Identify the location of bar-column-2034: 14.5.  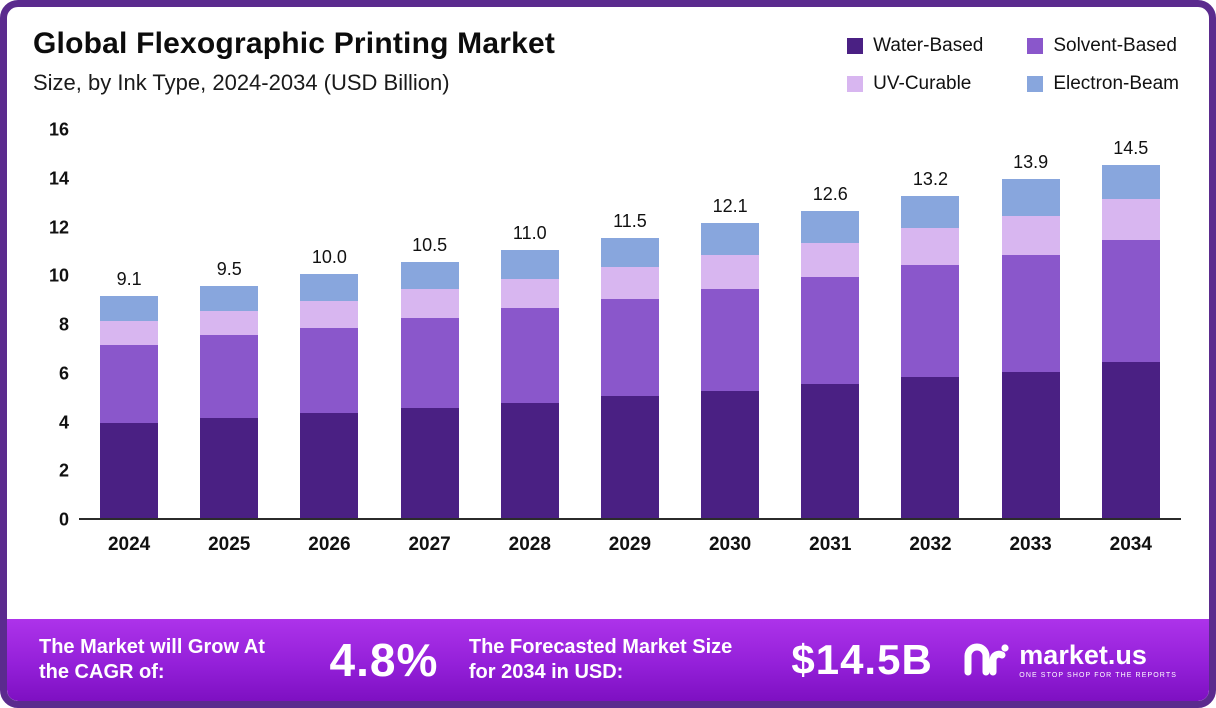
(1130, 324).